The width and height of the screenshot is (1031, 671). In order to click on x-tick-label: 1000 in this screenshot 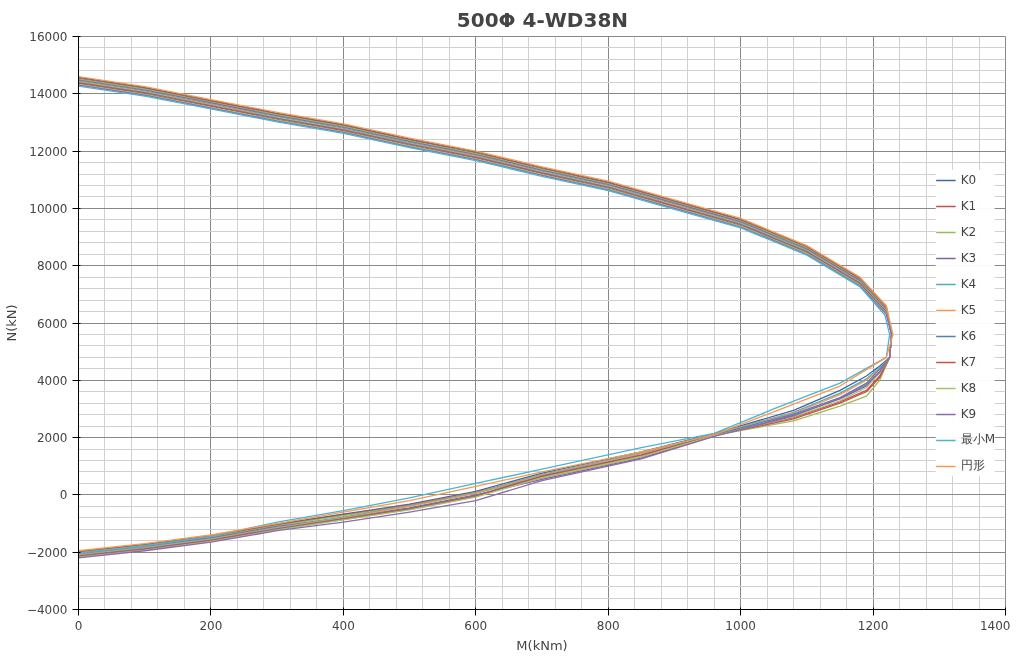, I will do `click(740, 625)`.